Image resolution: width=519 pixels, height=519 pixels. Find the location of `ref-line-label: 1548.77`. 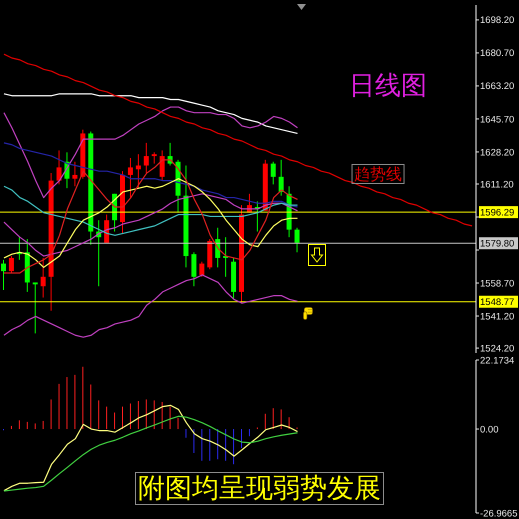

ref-line-label: 1548.77 is located at coordinates (497, 302).